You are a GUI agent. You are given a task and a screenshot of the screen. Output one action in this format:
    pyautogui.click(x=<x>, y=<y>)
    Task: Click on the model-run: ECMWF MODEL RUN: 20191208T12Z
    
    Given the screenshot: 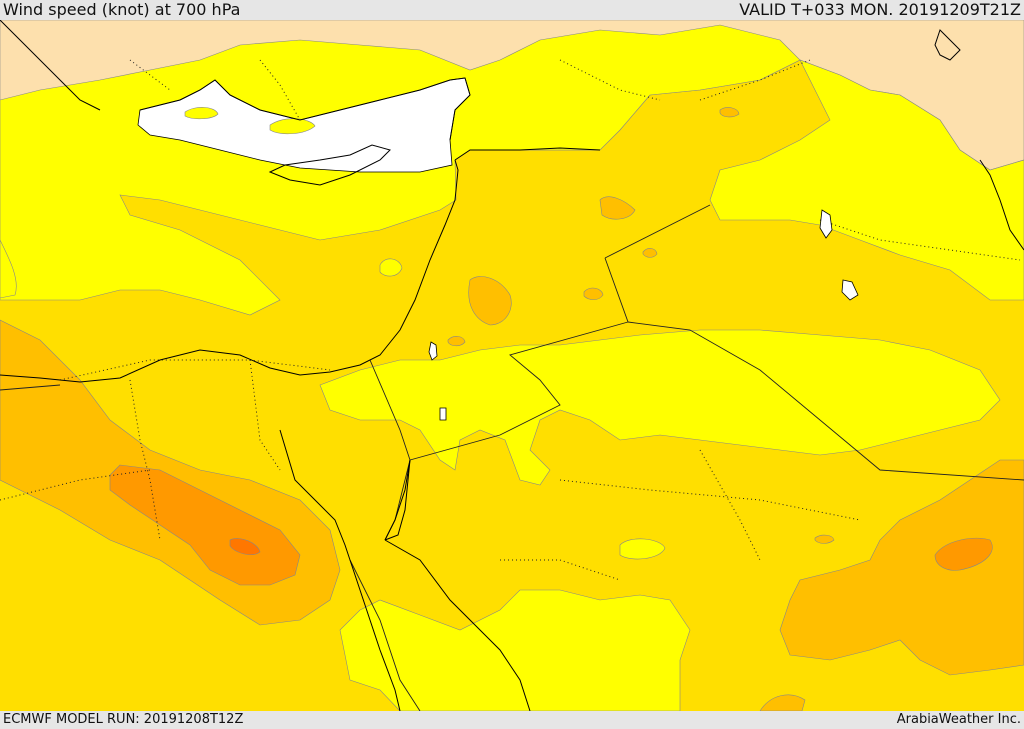 What is the action you would take?
    pyautogui.click(x=123, y=719)
    